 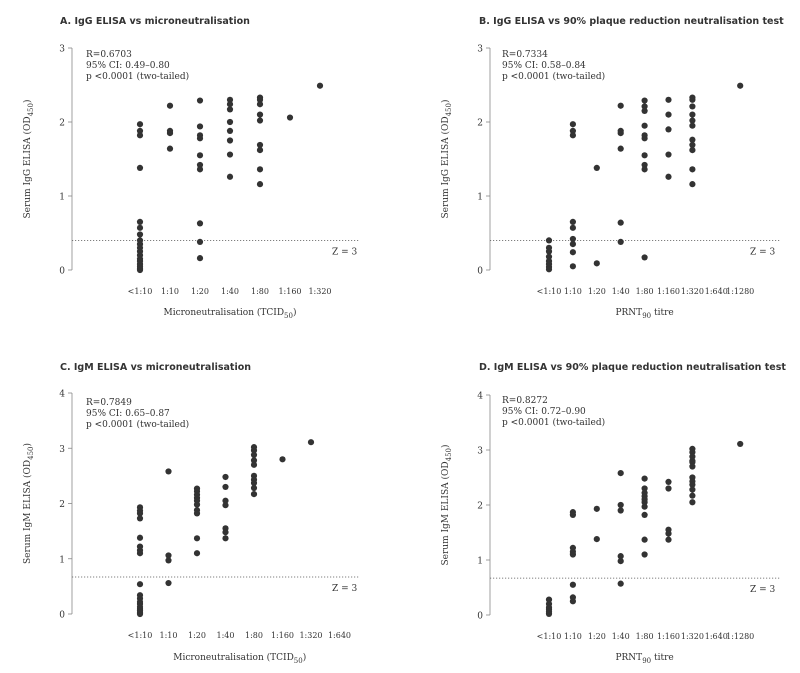 What do you see at coordinates (597, 291) in the screenshot?
I see `x-tick-label: 1:20` at bounding box center [597, 291].